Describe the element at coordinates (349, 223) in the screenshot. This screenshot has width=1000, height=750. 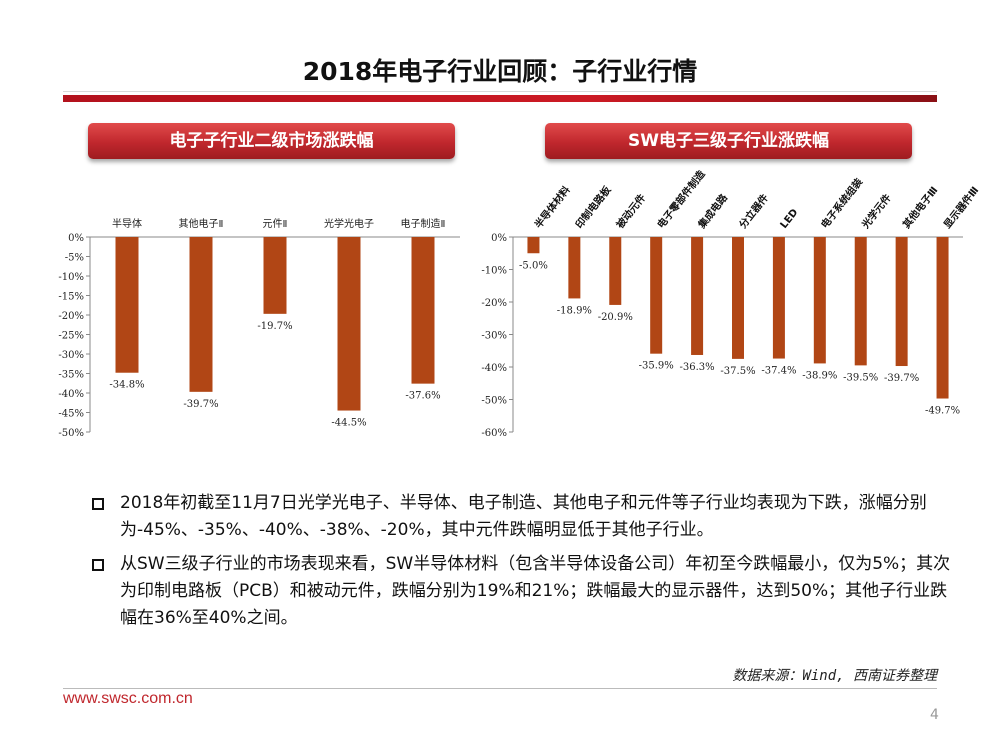
I see `category-label: 光学光电子` at that location.